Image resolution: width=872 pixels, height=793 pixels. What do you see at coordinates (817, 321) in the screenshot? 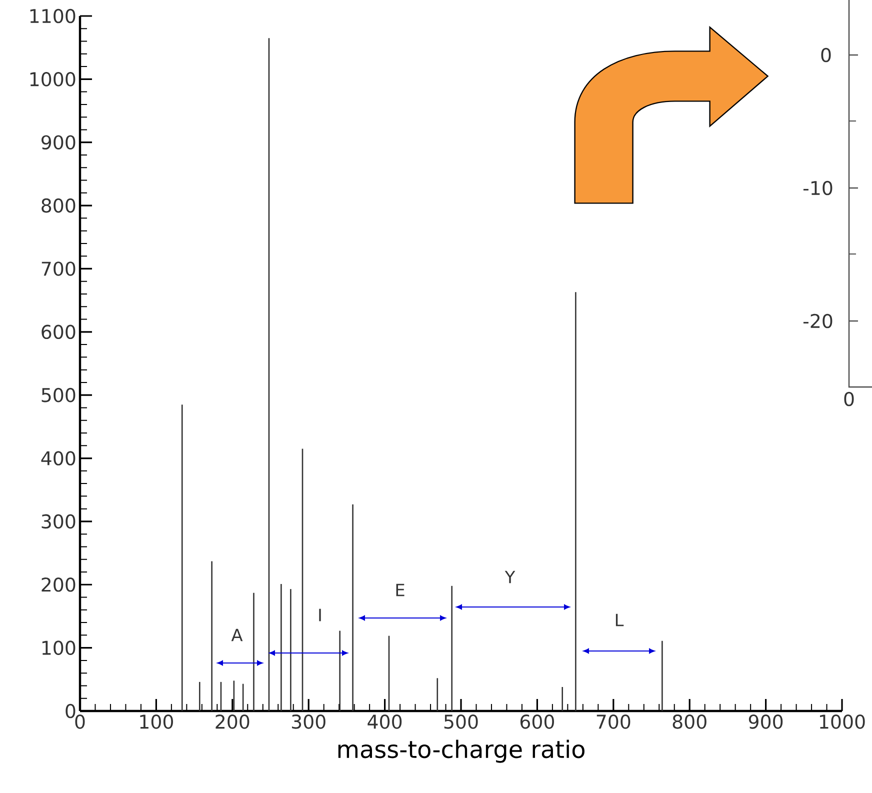
I see `annotation: -20` at bounding box center [817, 321].